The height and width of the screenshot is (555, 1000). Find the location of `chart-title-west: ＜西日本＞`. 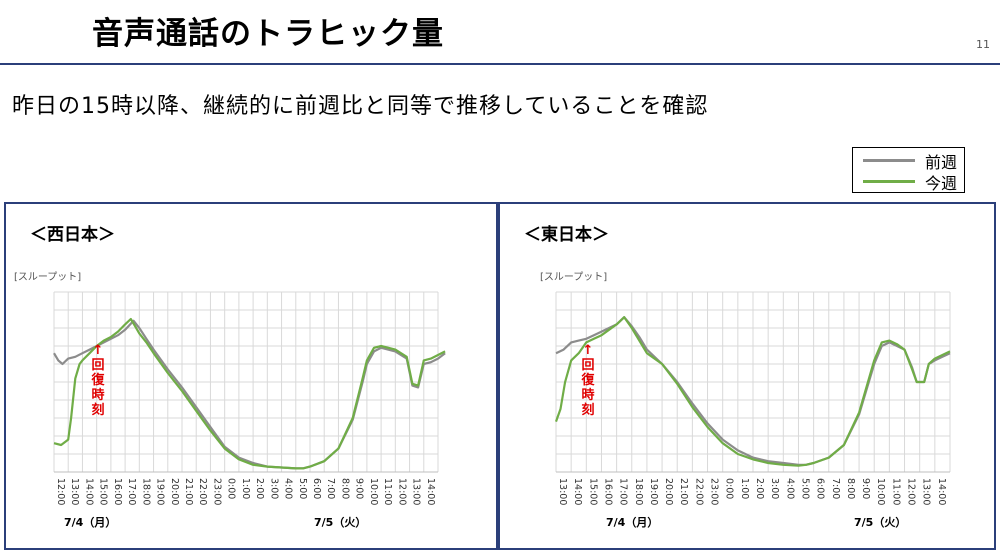

chart-title-west: ＜西日本＞ is located at coordinates (72, 235).